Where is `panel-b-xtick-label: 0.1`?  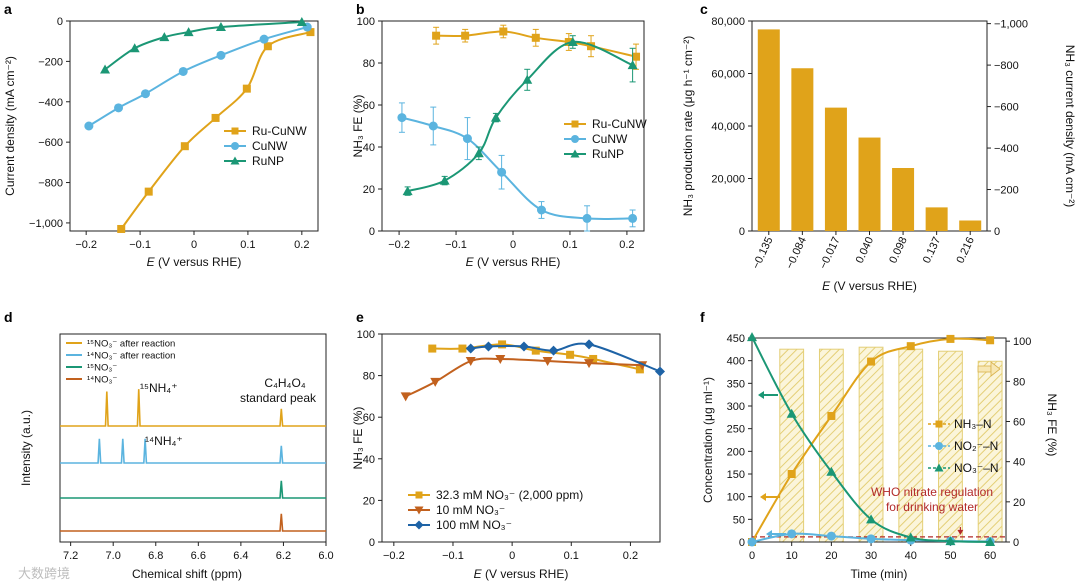
panel-b-xtick-label: 0.1 is located at coordinates (569, 245).